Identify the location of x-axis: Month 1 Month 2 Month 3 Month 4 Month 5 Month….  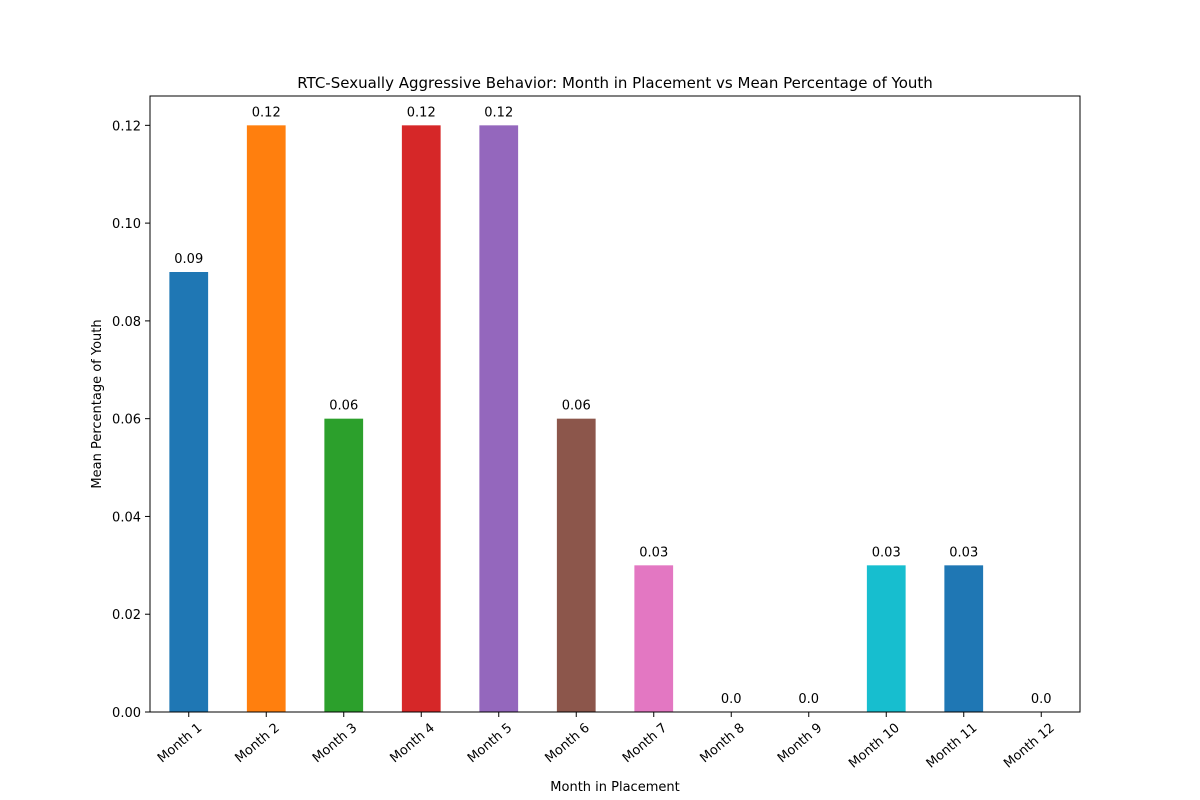
(606, 742).